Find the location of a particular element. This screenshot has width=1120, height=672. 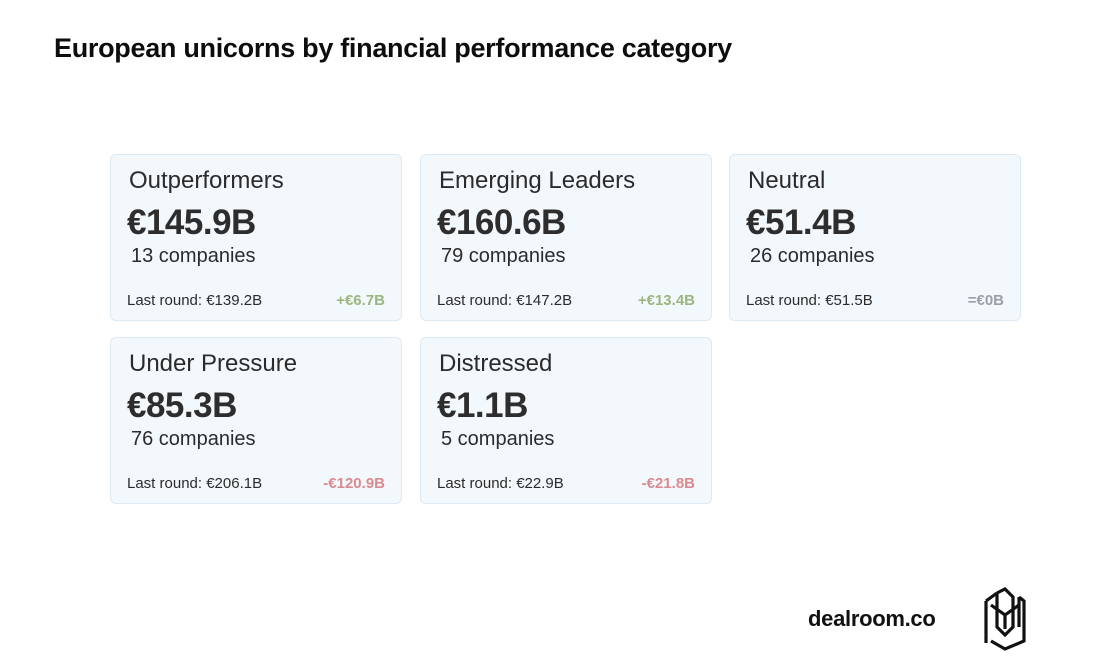

card-delta: +€6.7B is located at coordinates (360, 300).